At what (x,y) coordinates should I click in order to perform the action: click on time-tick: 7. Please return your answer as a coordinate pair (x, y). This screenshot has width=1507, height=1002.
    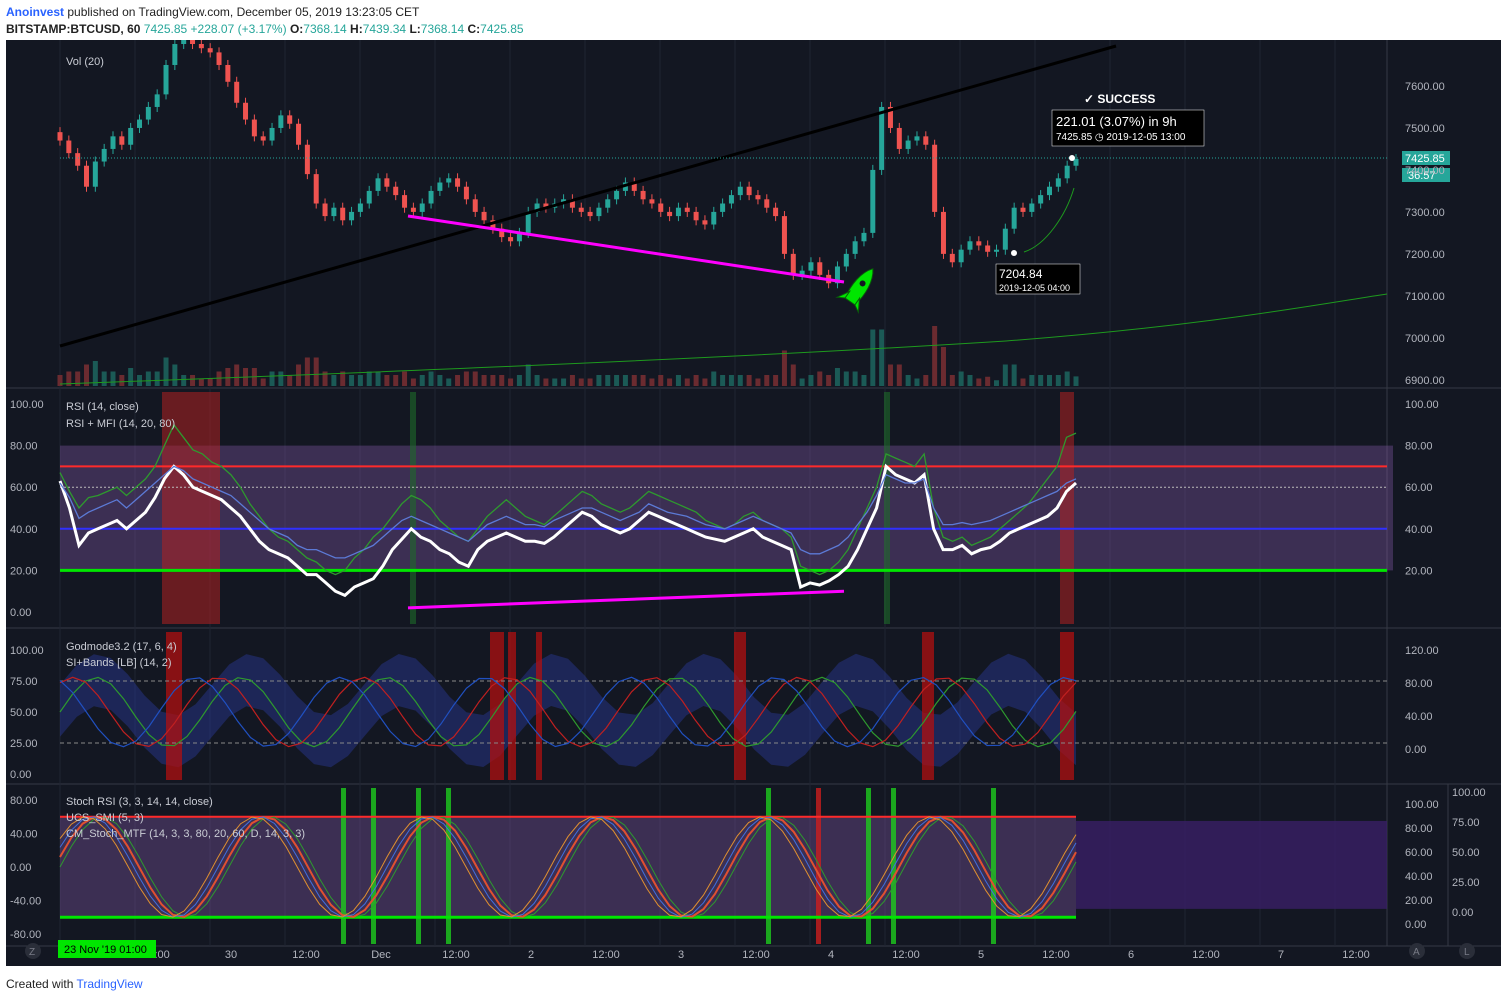
    Looking at the image, I should click on (1281, 955).